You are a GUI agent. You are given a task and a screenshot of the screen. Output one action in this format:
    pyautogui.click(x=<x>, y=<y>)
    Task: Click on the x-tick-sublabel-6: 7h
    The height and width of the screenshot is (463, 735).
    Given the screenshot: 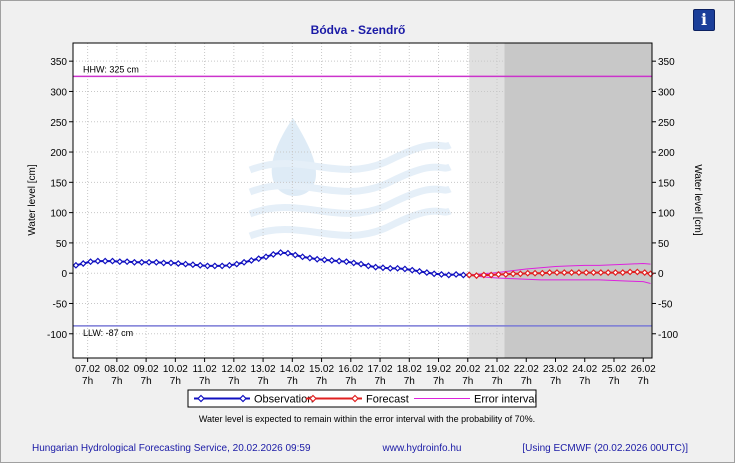 What is the action you would take?
    pyautogui.click(x=263, y=381)
    